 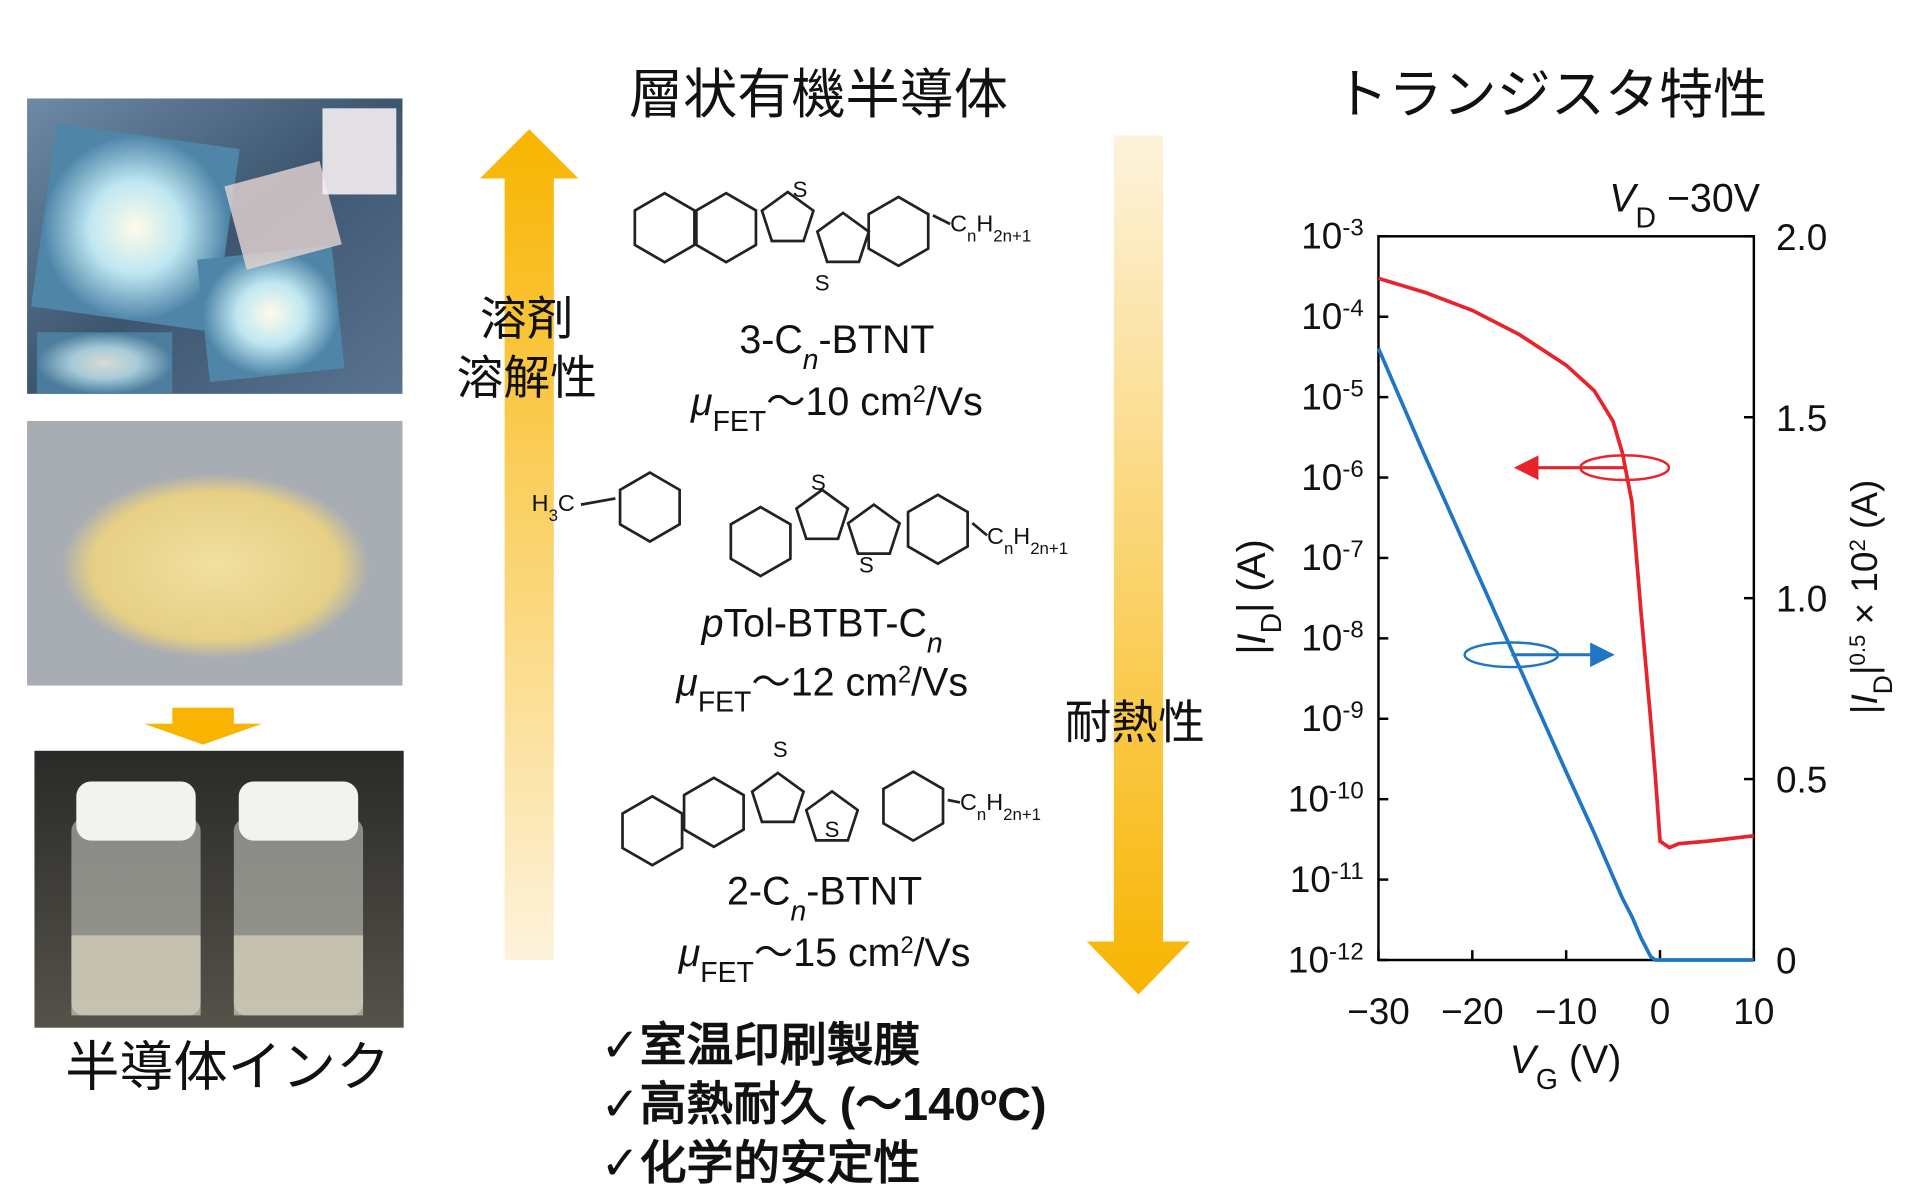 What do you see at coordinates (1589, 1060) in the screenshot?
I see `text-segment: (V)` at bounding box center [1589, 1060].